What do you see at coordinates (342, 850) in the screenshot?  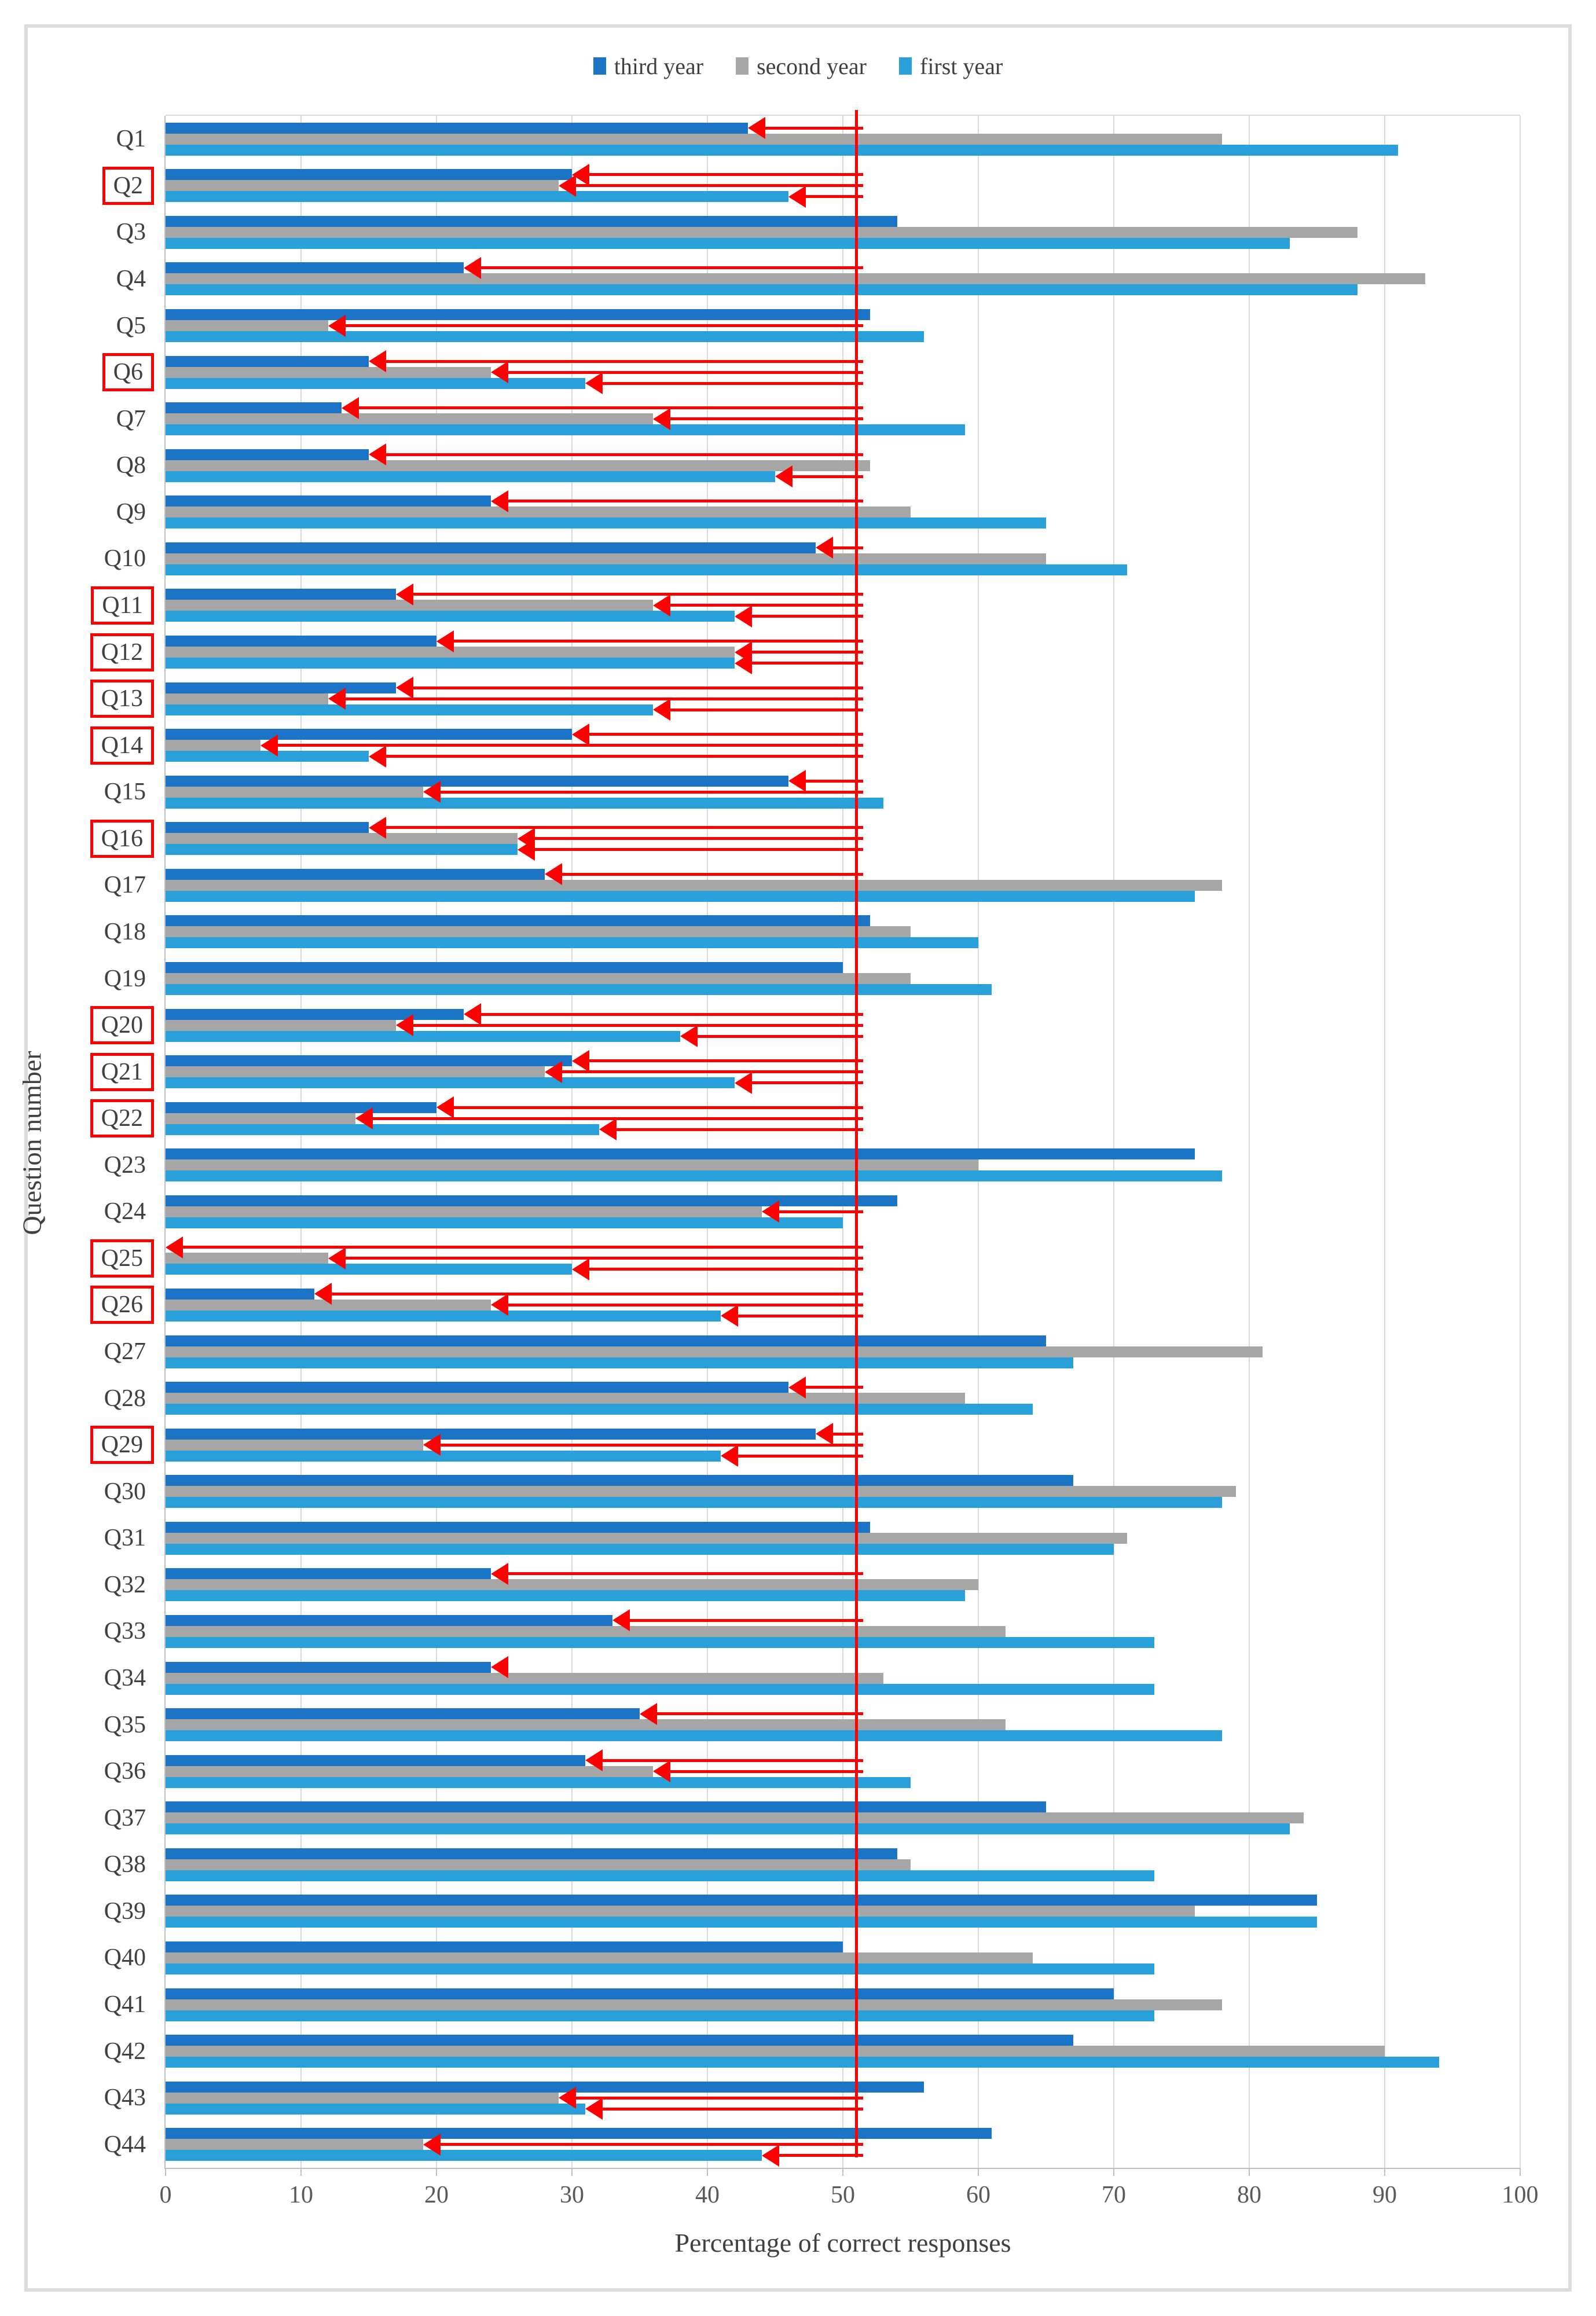 I see `bar-q16-first-year` at bounding box center [342, 850].